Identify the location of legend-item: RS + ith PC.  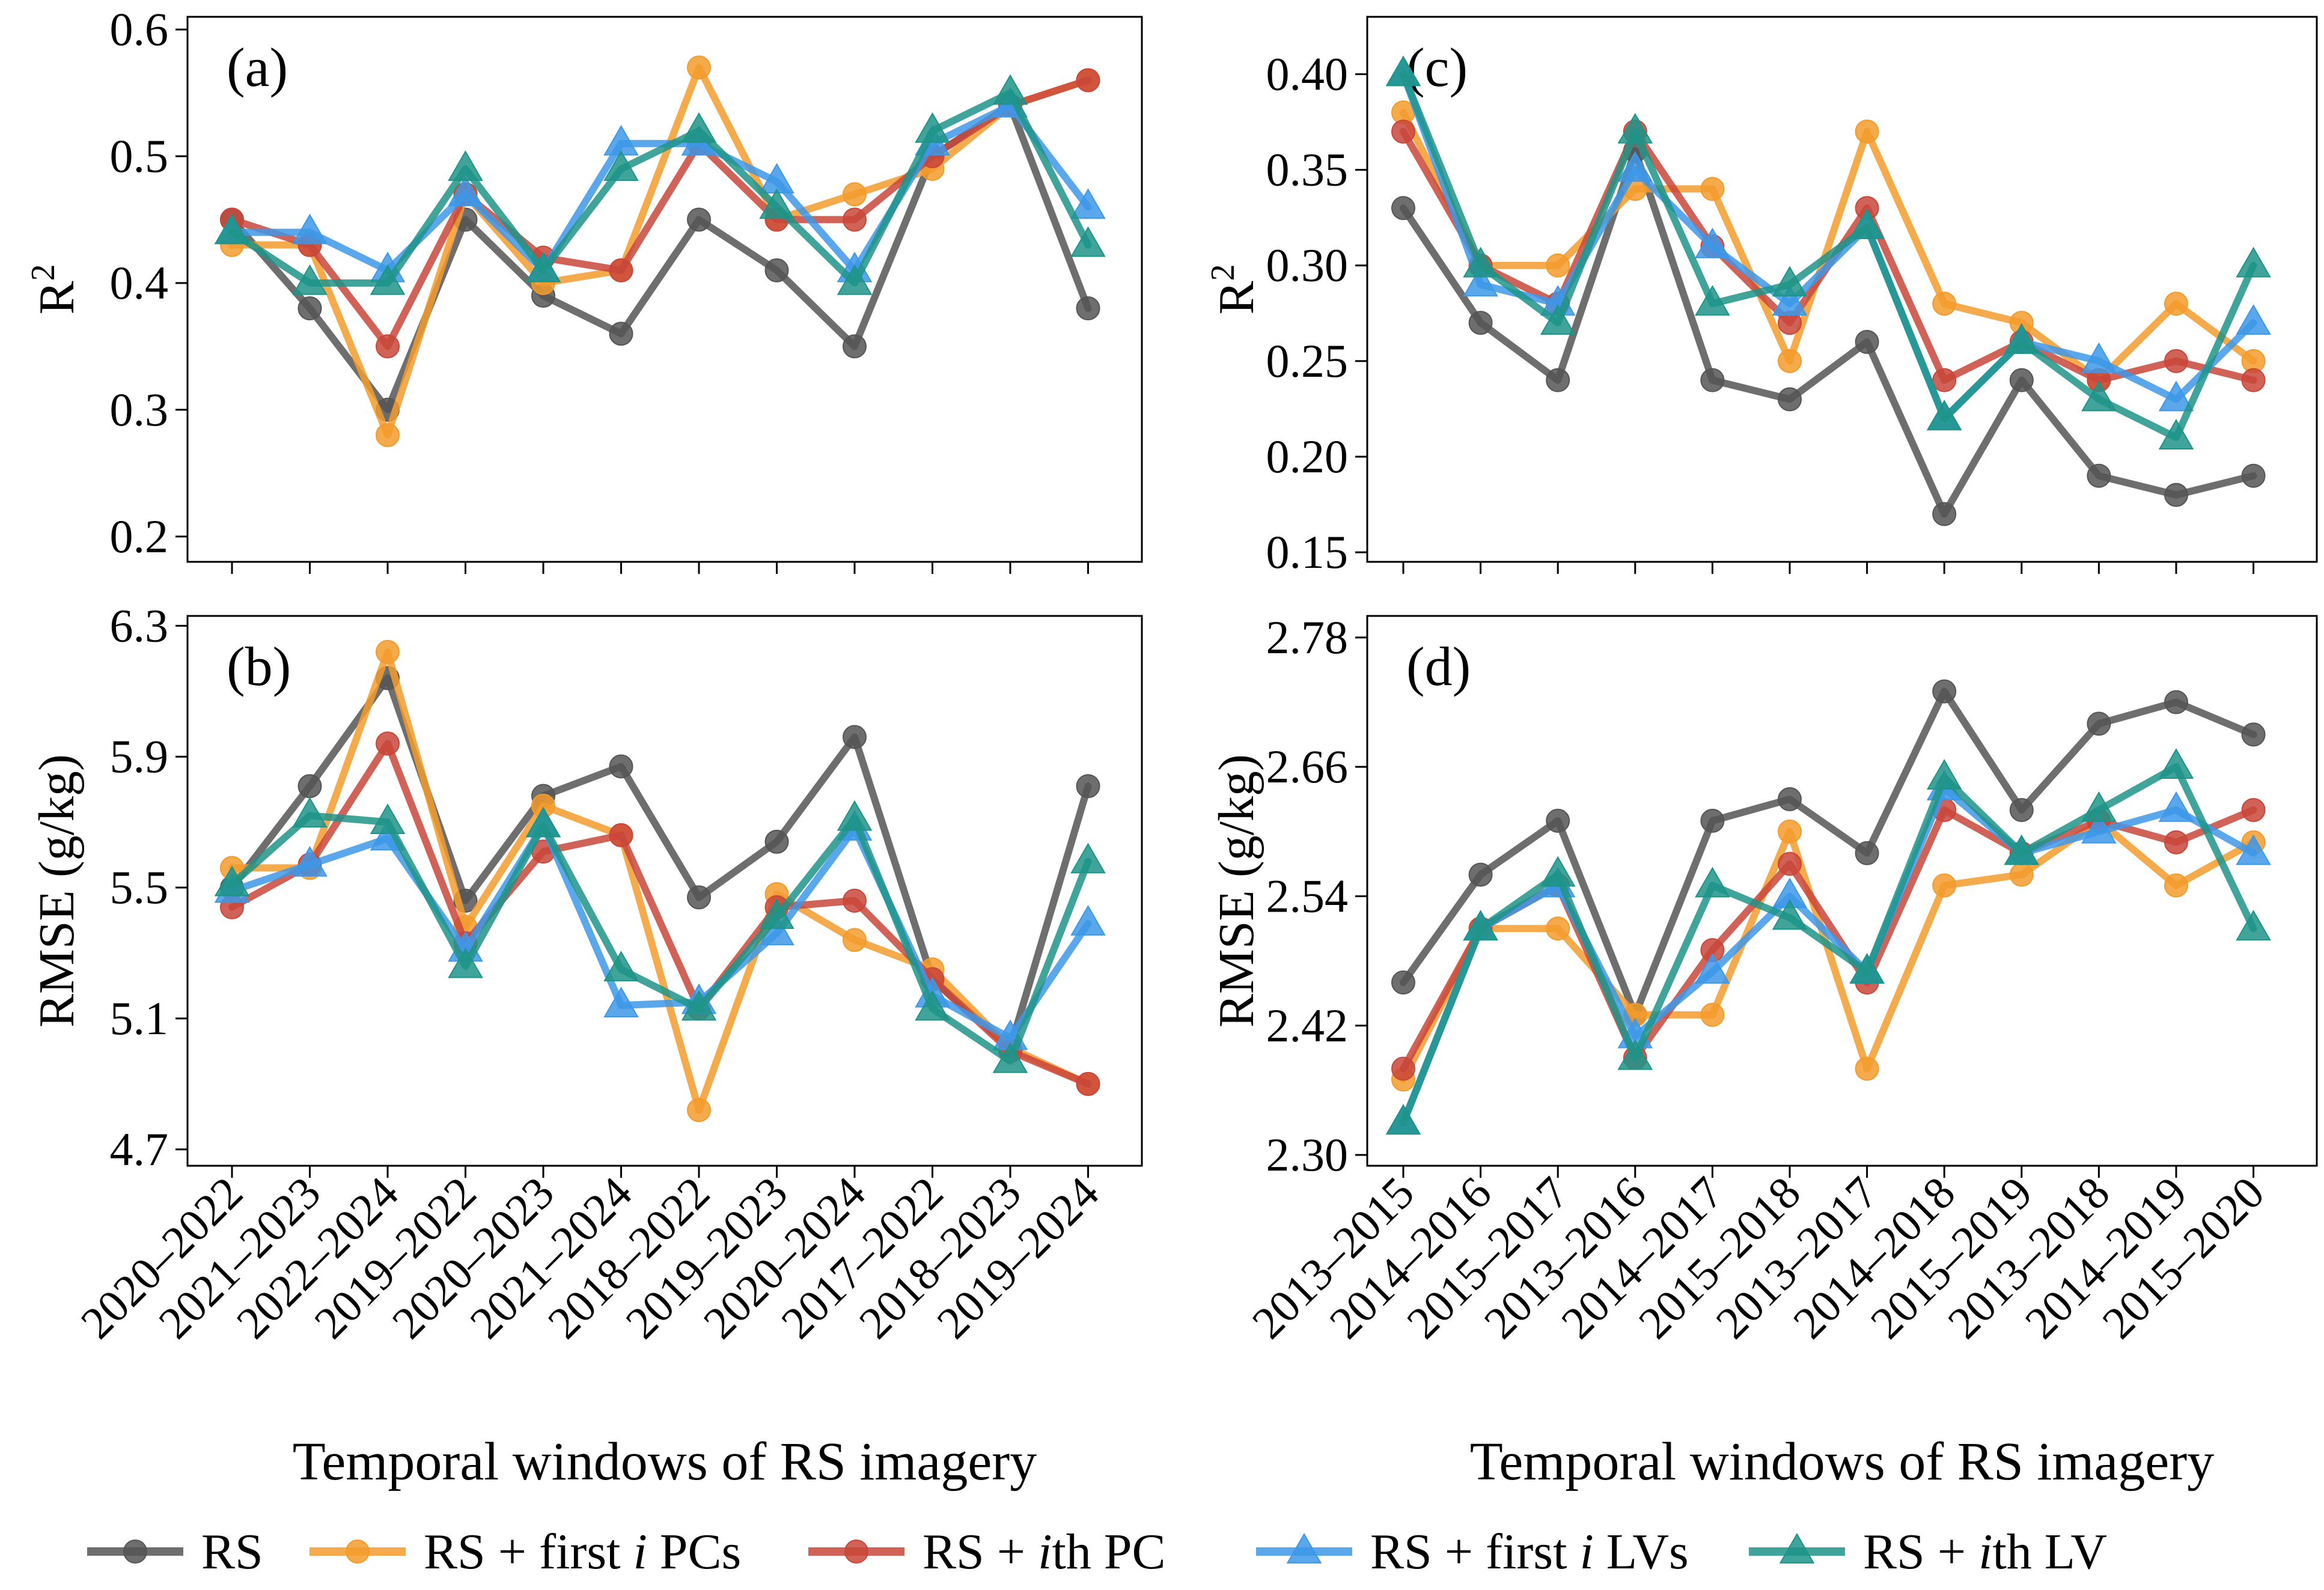
(987, 1553).